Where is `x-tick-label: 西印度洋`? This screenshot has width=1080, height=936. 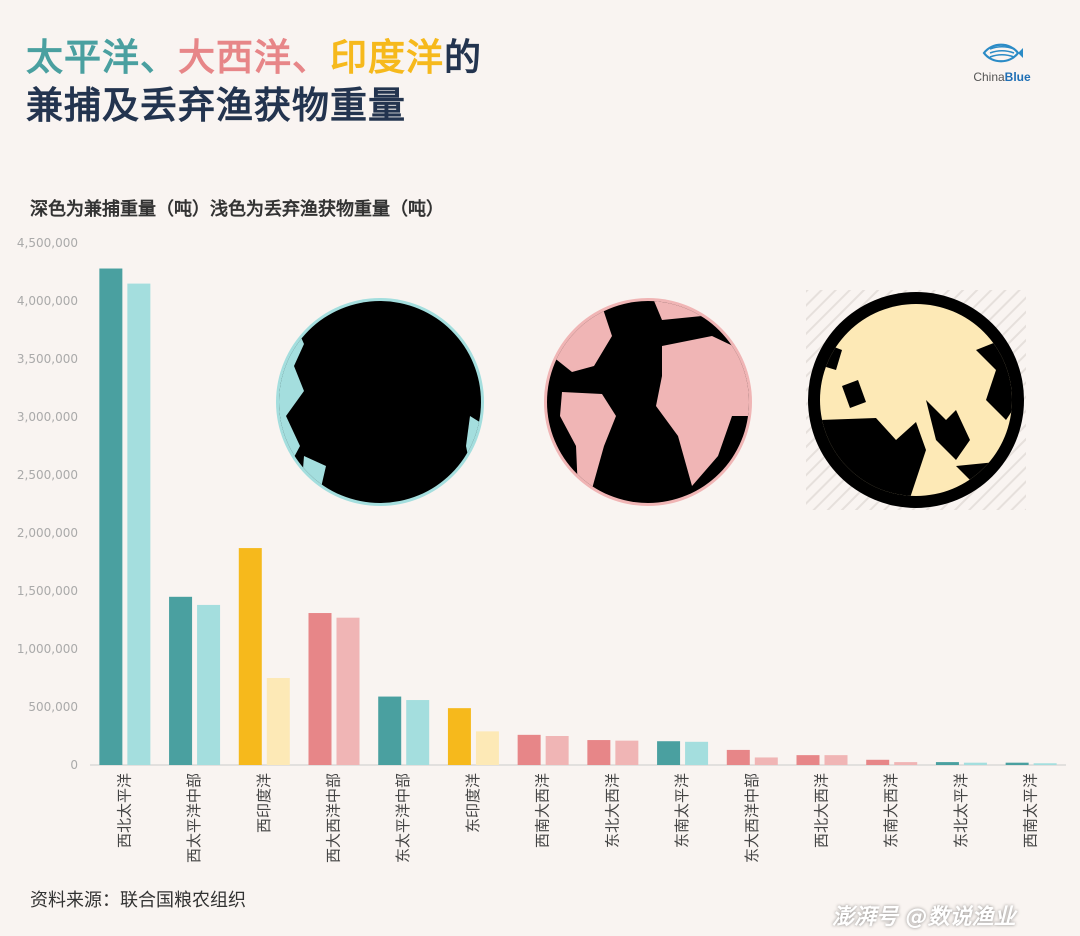
x-tick-label: 西印度洋 is located at coordinates (264, 803).